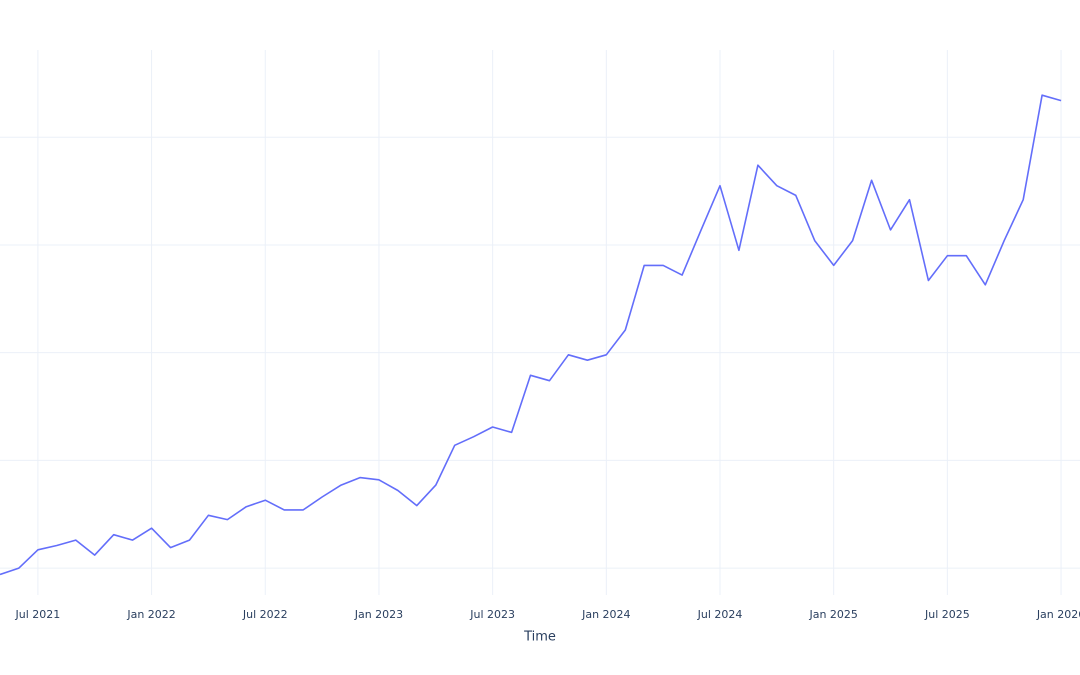 This screenshot has height=675, width=1080. Describe the element at coordinates (947, 614) in the screenshot. I see `x-tick-label: Jul 2025` at that location.